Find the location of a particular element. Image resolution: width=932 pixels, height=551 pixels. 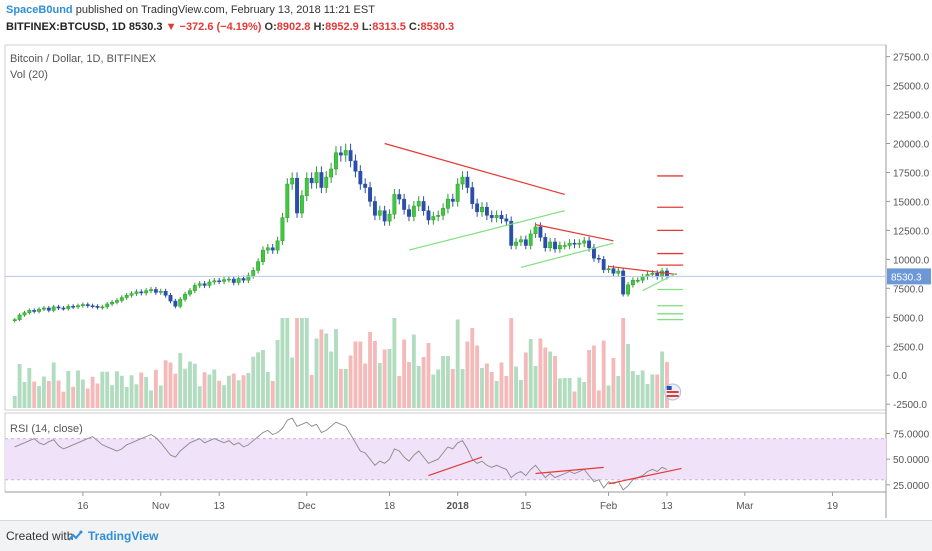

flag-stripe is located at coordinates (672, 392).